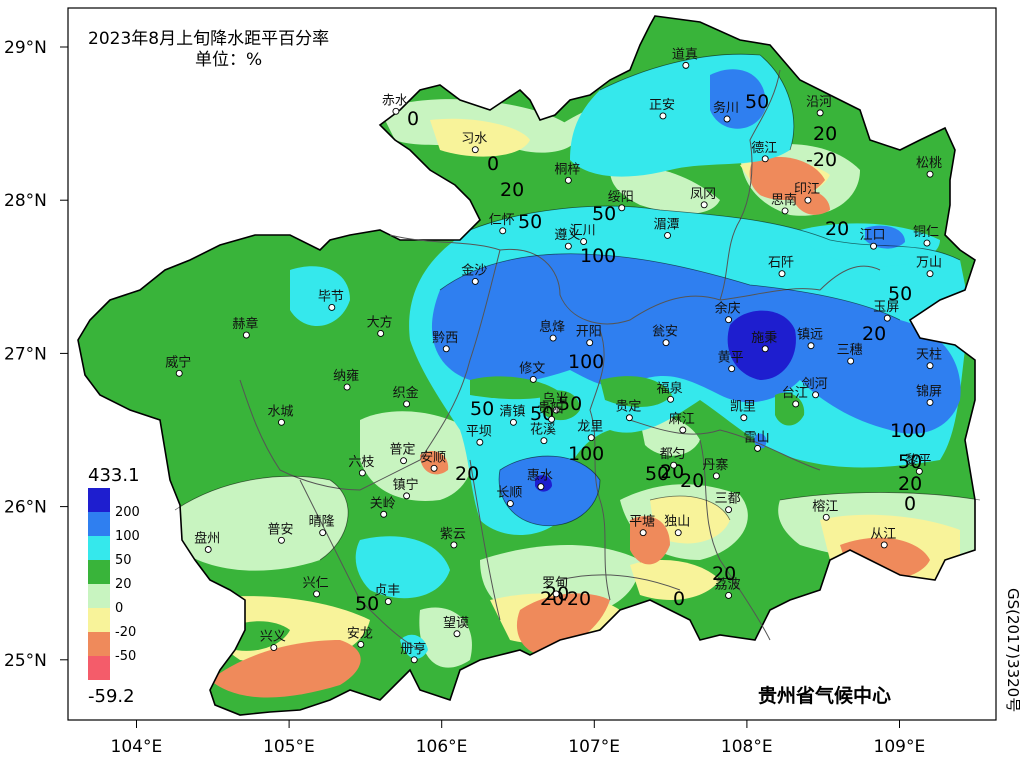  I want to click on county-label: 雷山, so click(757, 437).